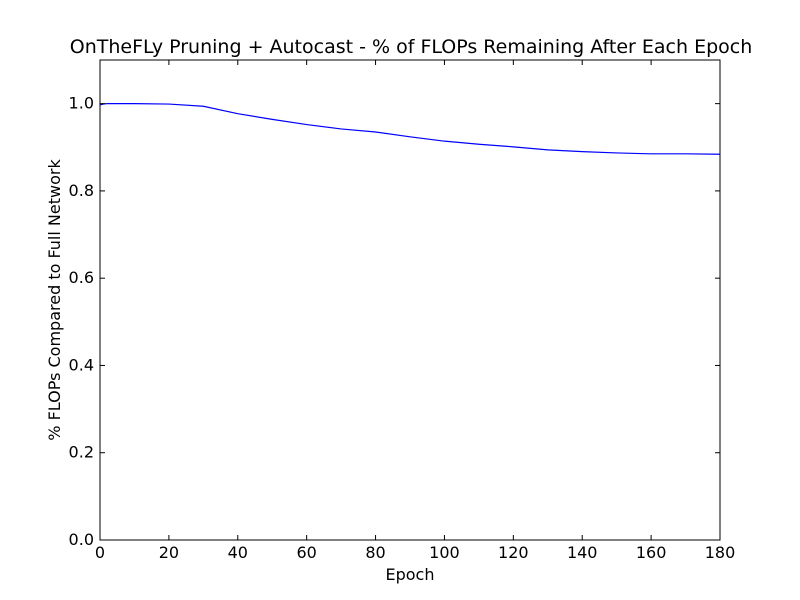  I want to click on y-tick-label: 0.2, so click(81, 452).